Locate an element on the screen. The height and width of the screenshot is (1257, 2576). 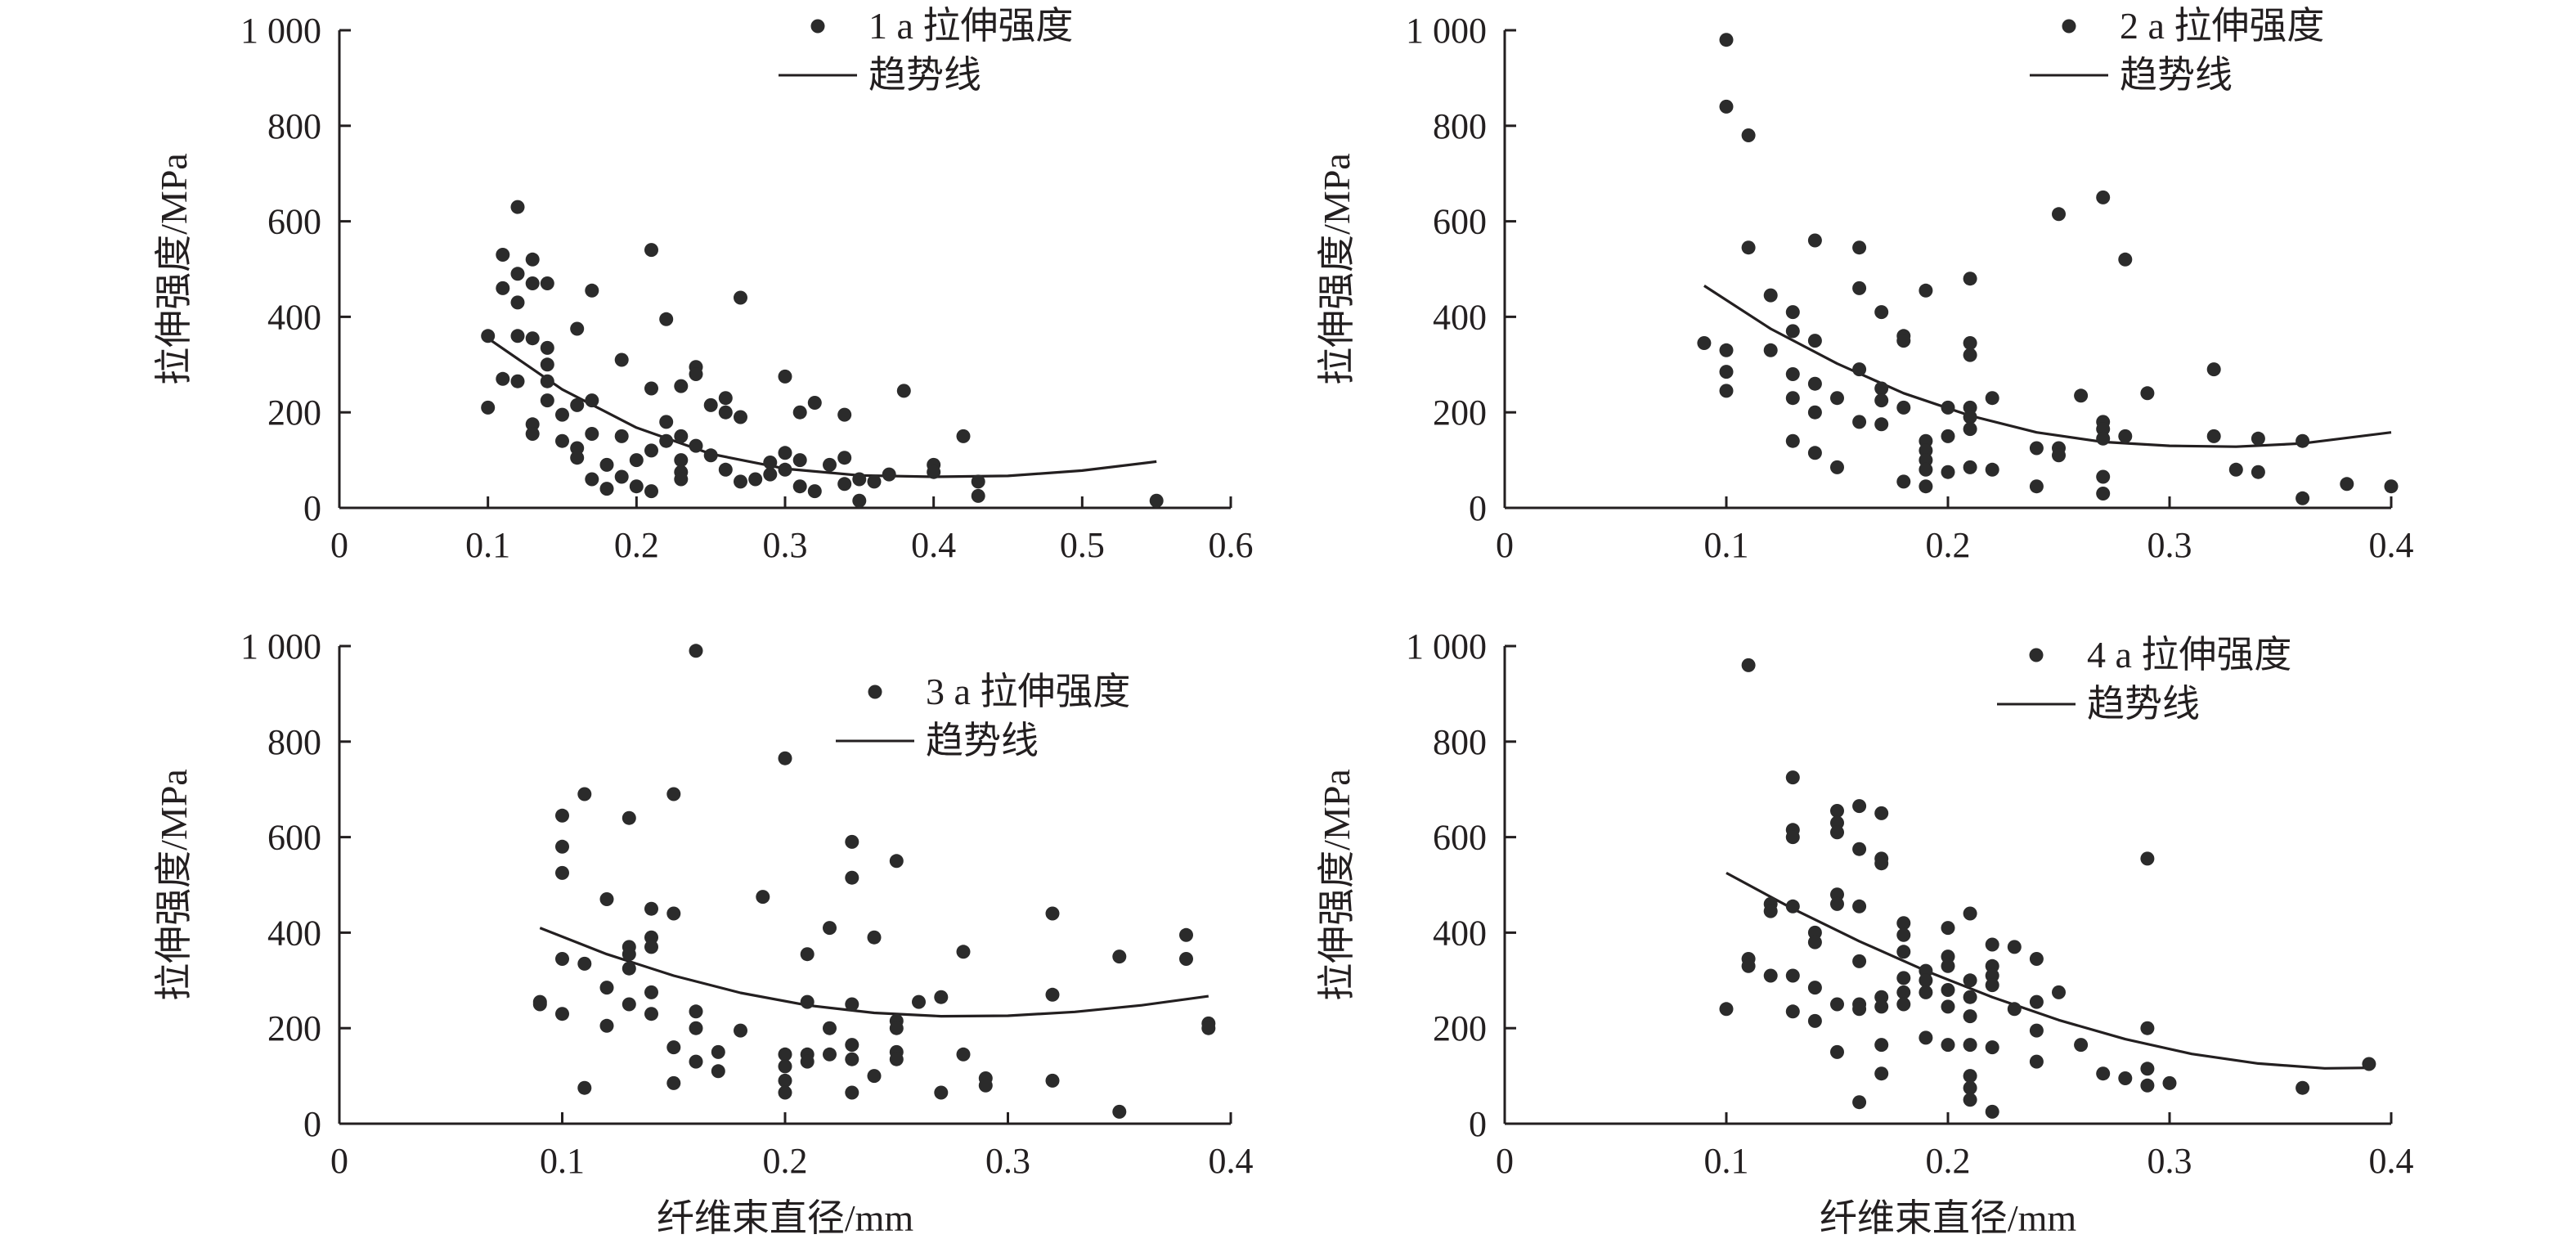
y-tick-label: 200 is located at coordinates (1460, 413).